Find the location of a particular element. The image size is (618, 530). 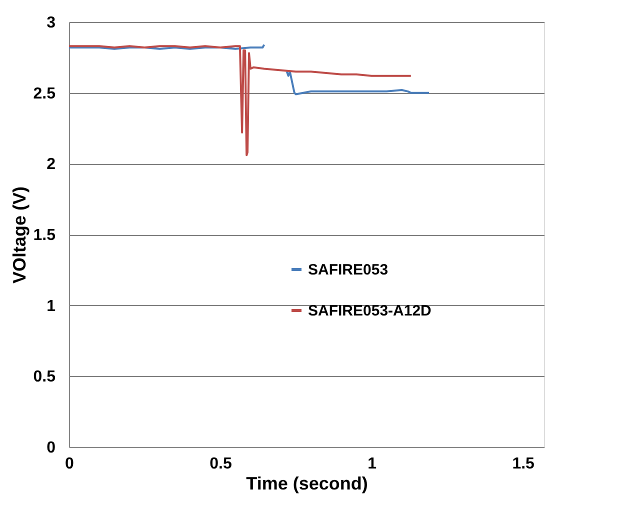

y-tick-label: 1.5 is located at coordinates (44, 235).